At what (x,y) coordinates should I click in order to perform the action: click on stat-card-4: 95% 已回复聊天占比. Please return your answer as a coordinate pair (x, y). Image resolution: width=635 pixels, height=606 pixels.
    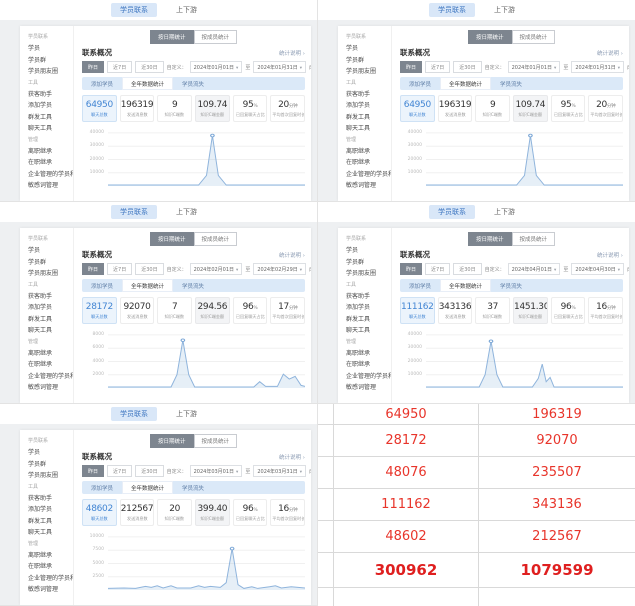
    Looking at the image, I should click on (250, 108).